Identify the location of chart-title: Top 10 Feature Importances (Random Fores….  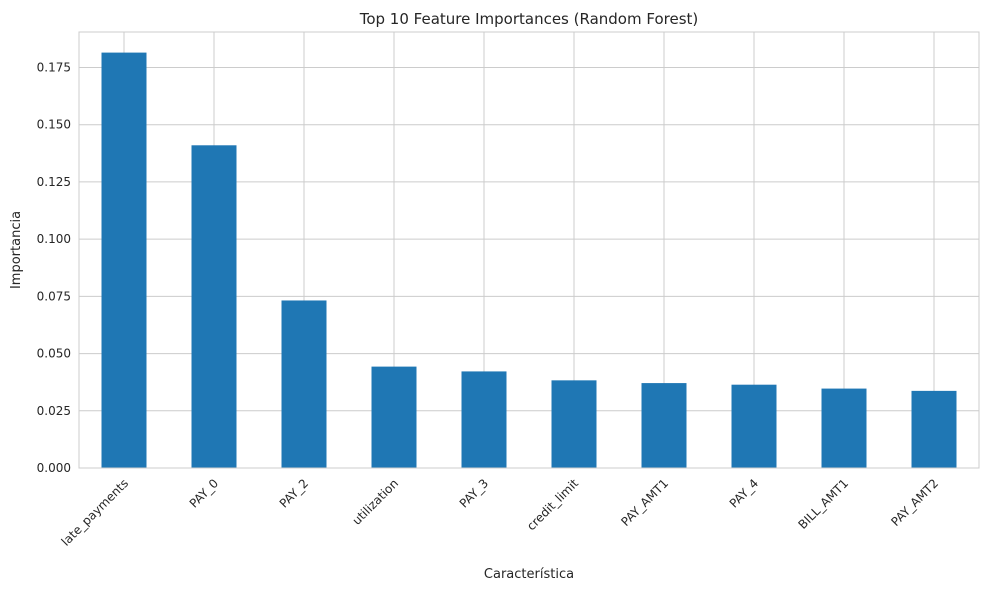
(529, 19).